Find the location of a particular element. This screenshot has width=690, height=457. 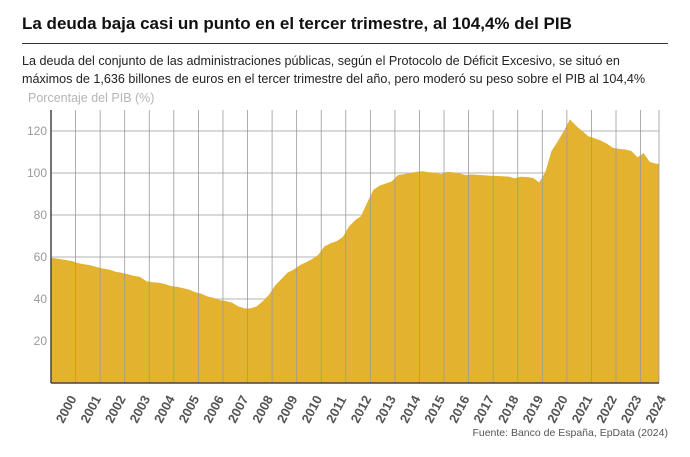

x-tick-label: 2015 is located at coordinates (434, 409).